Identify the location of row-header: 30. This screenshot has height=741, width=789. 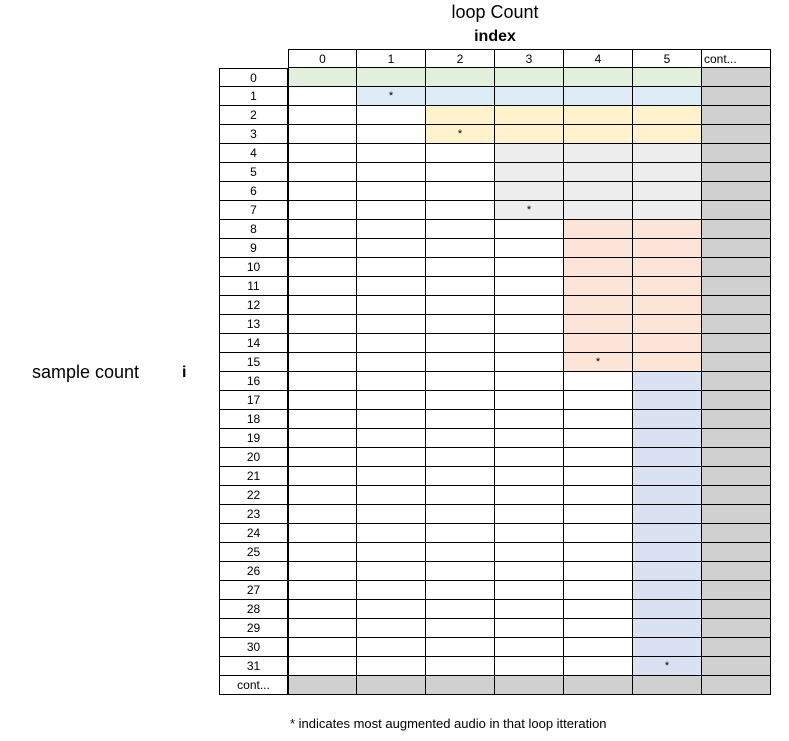
(253, 647).